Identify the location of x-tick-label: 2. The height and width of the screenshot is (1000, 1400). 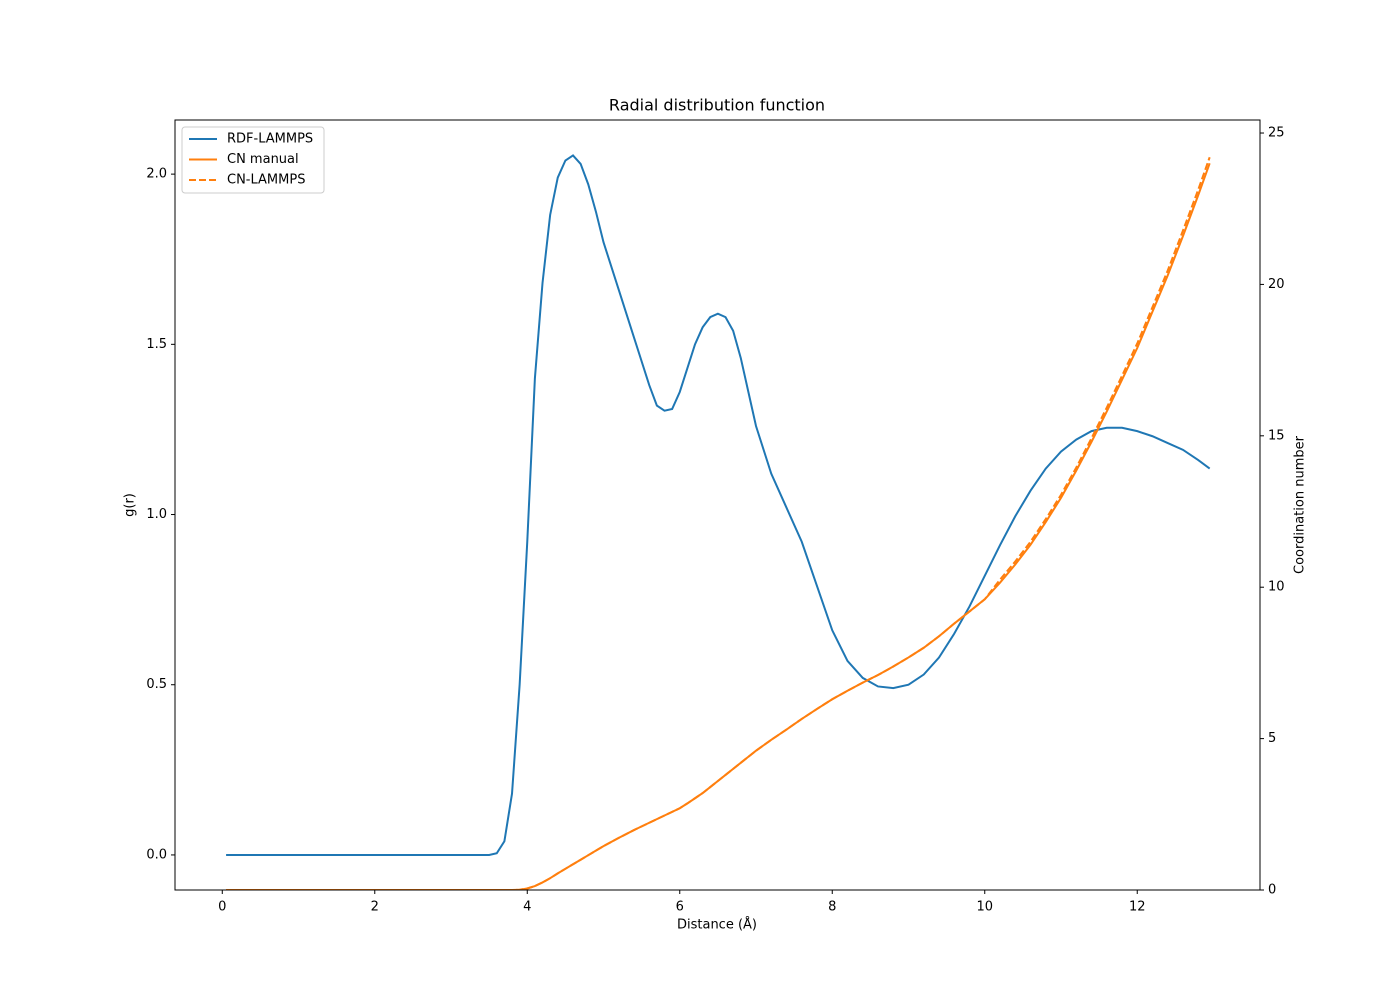
(375, 907).